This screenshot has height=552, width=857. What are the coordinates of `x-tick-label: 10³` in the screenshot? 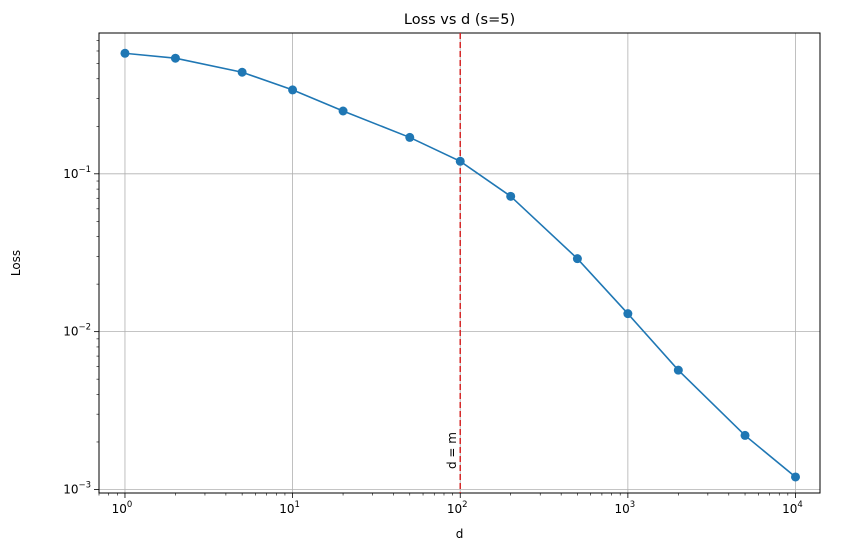 It's located at (625, 508).